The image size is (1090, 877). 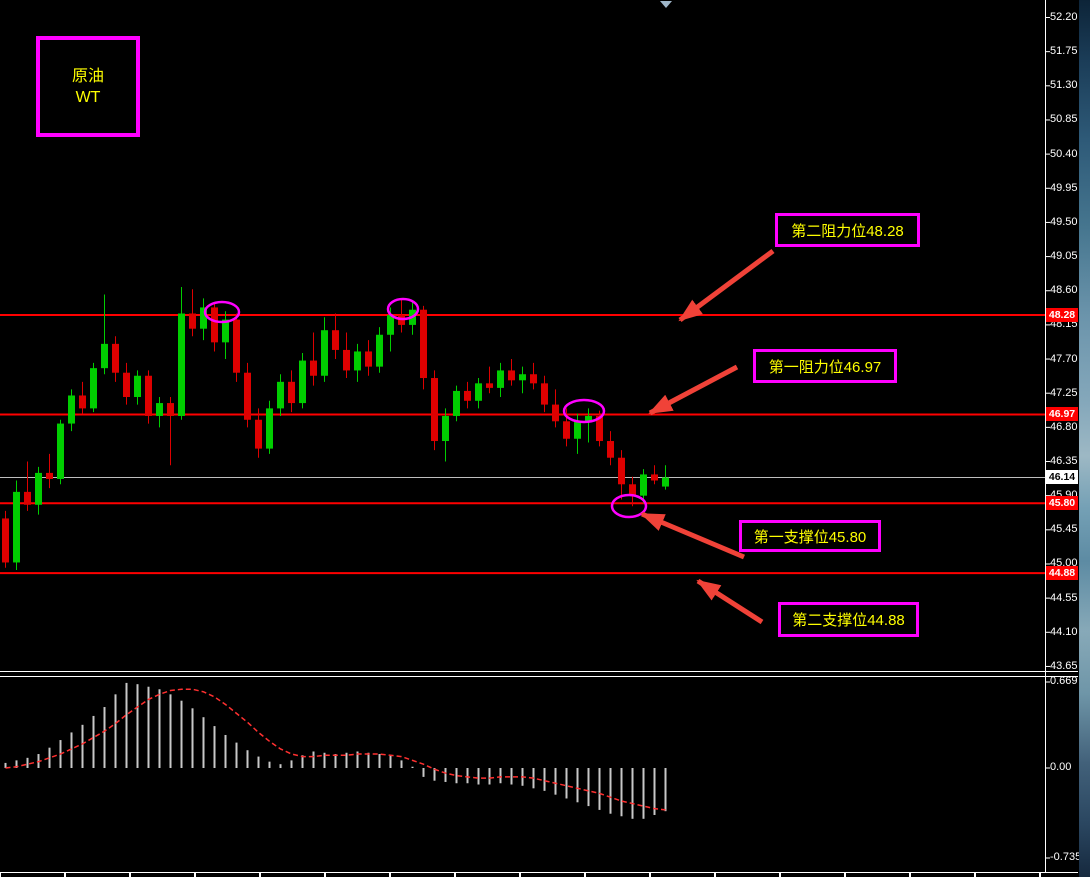 I want to click on resistance1-annotation-text: 第一阻力位46.97, so click(x=825, y=367).